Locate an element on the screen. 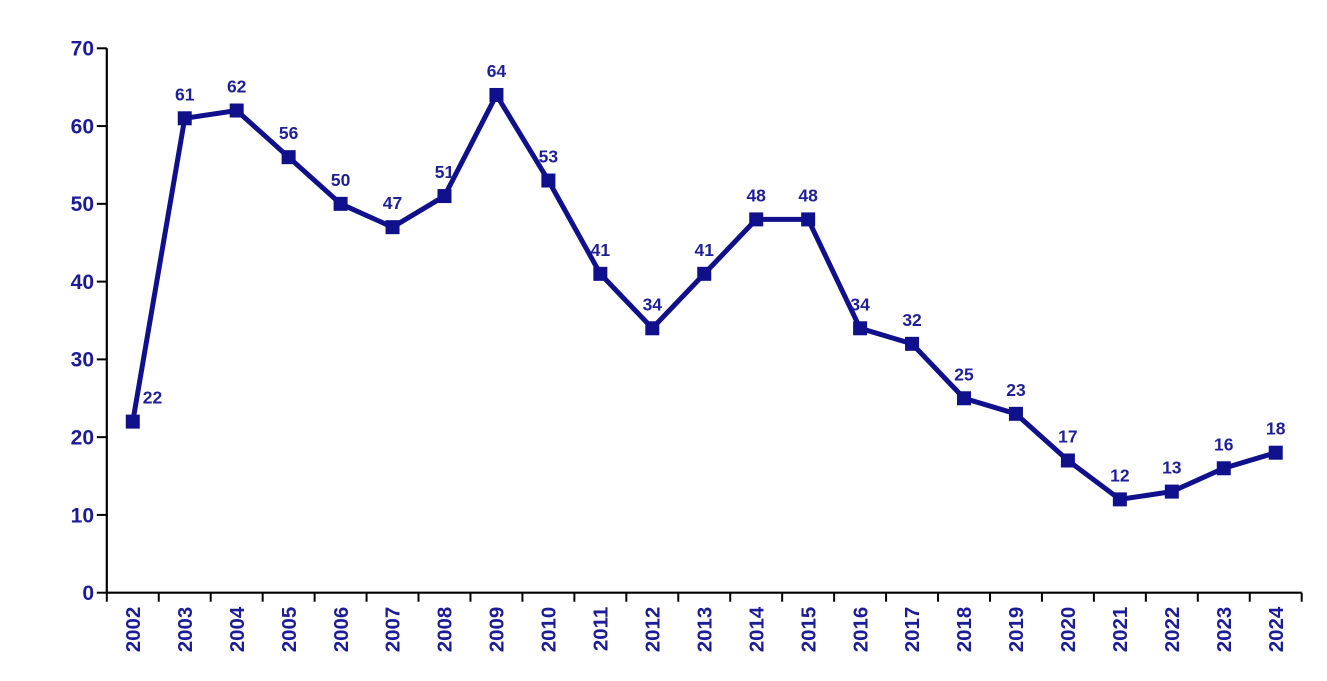 The height and width of the screenshot is (681, 1327). x-tick-label: 2002 is located at coordinates (133, 630).